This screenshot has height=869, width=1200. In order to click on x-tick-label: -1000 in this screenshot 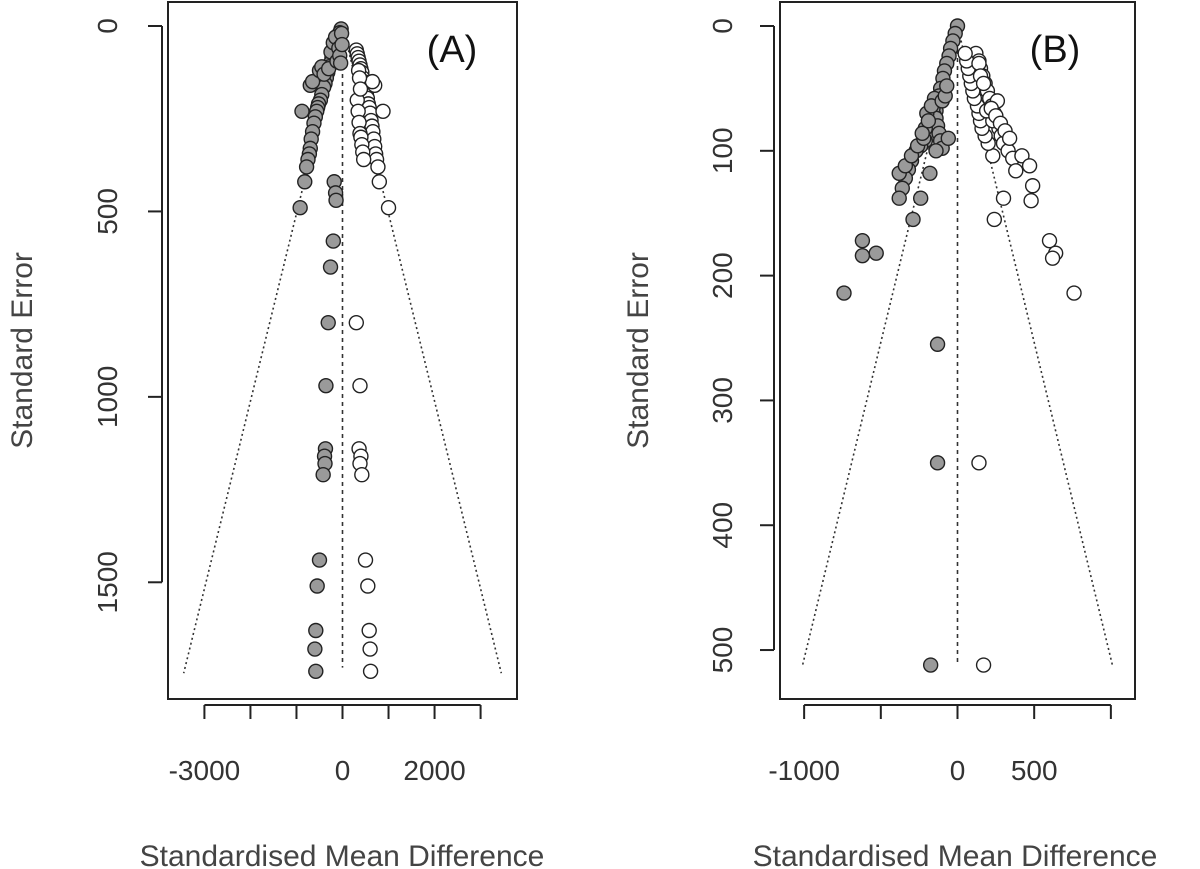, I will do `click(804, 770)`.